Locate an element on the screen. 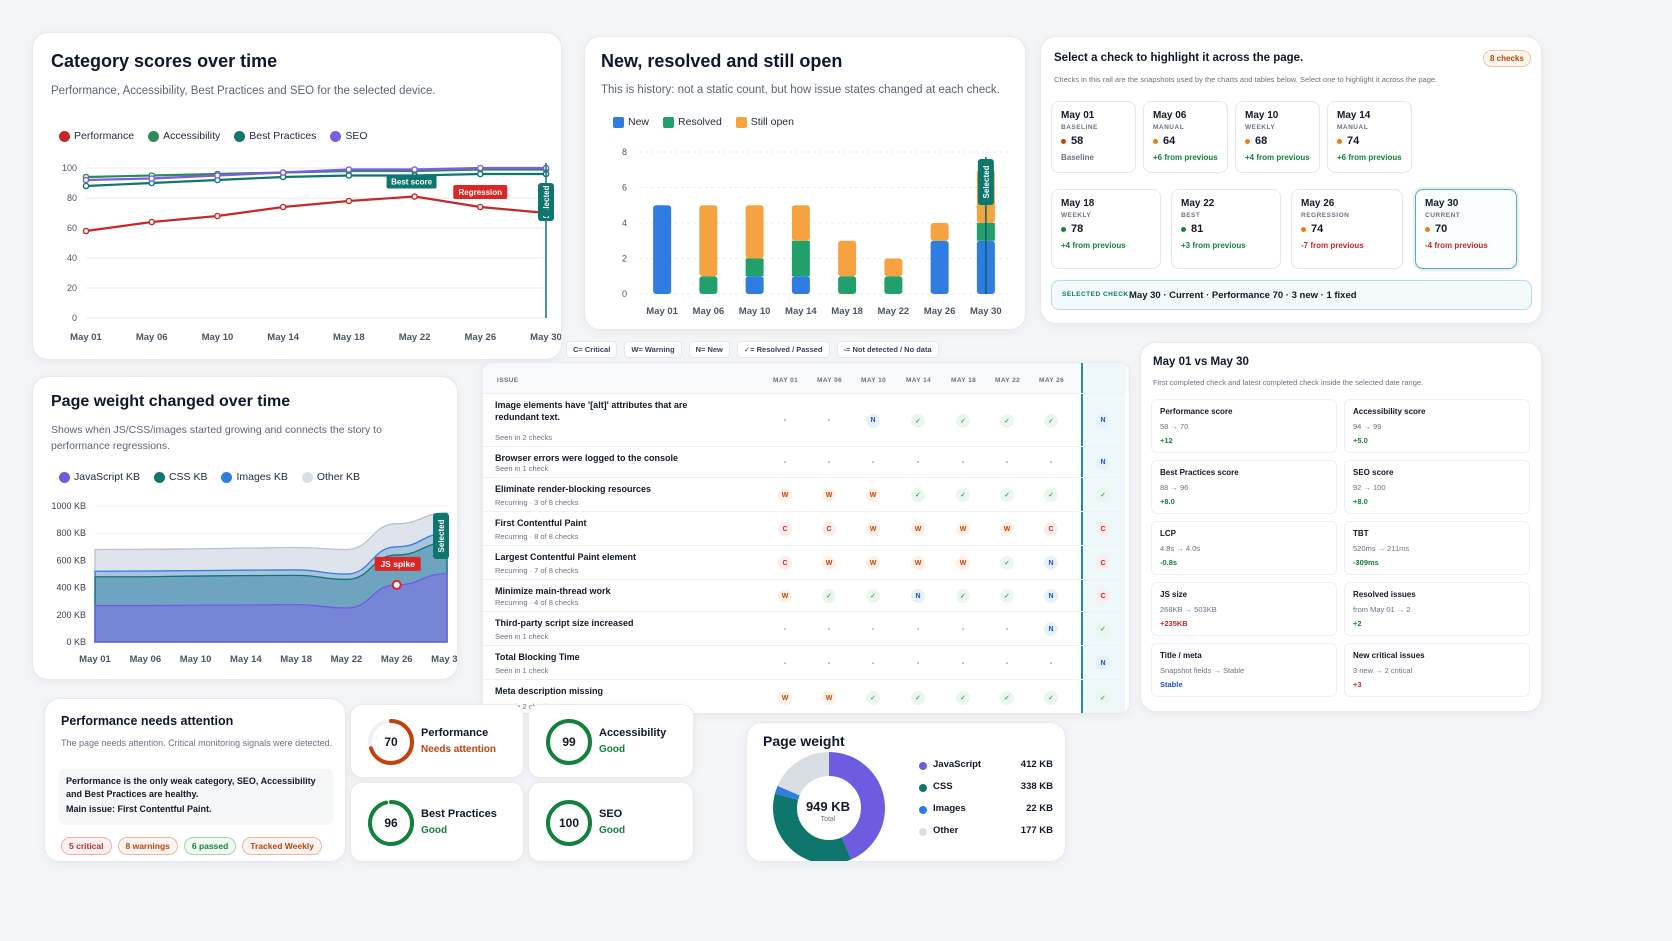  series-line-performance is located at coordinates (316, 214).